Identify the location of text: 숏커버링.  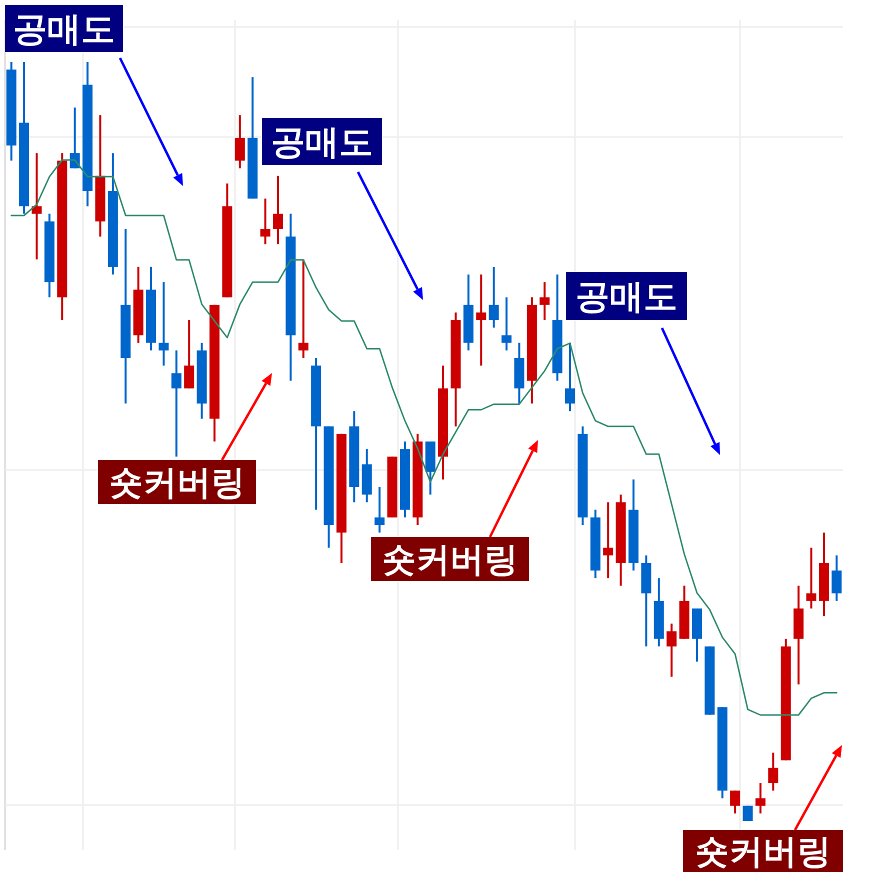
(763, 852).